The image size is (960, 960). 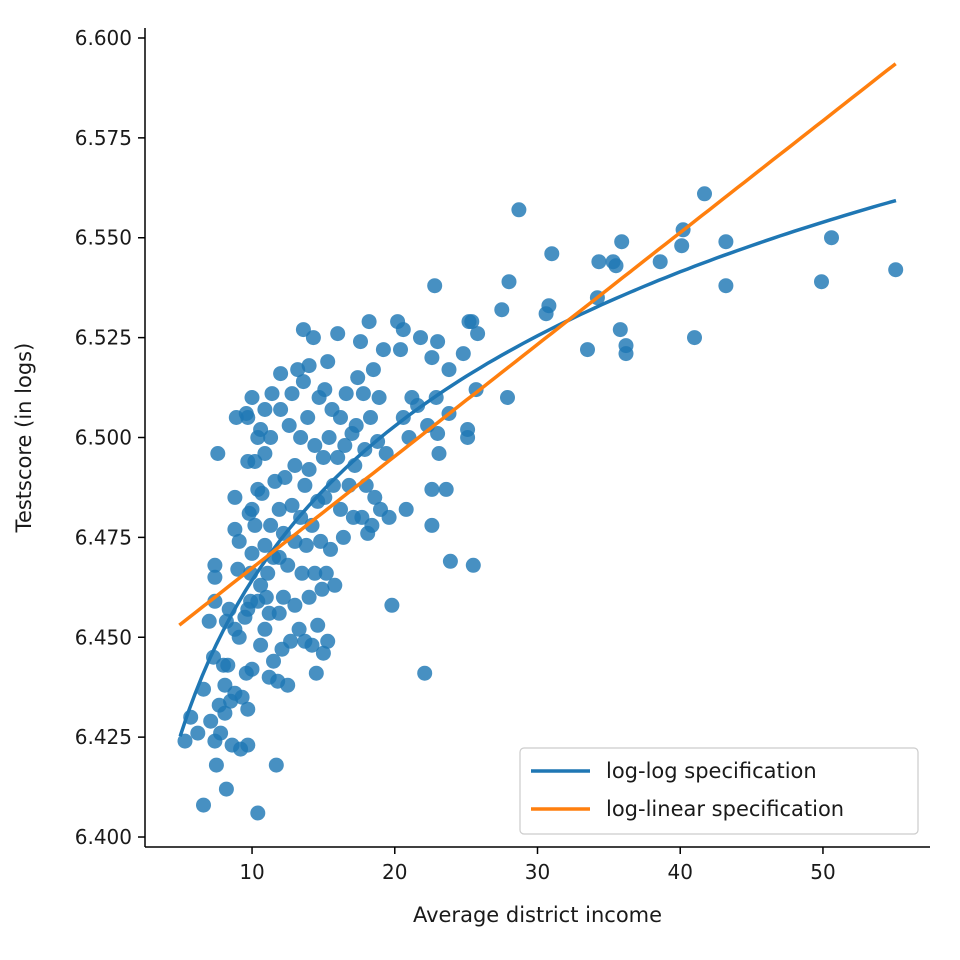 I want to click on y-tick-label: 6.425, so click(x=103, y=737).